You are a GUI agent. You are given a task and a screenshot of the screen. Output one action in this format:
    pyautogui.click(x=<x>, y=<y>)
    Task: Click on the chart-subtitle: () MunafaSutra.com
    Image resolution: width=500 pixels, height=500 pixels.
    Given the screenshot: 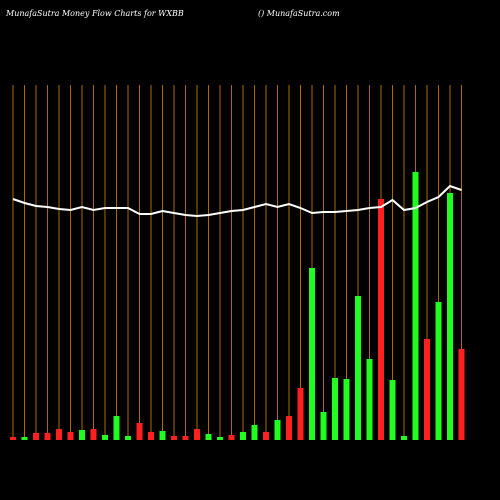 What is the action you would take?
    pyautogui.click(x=299, y=13)
    